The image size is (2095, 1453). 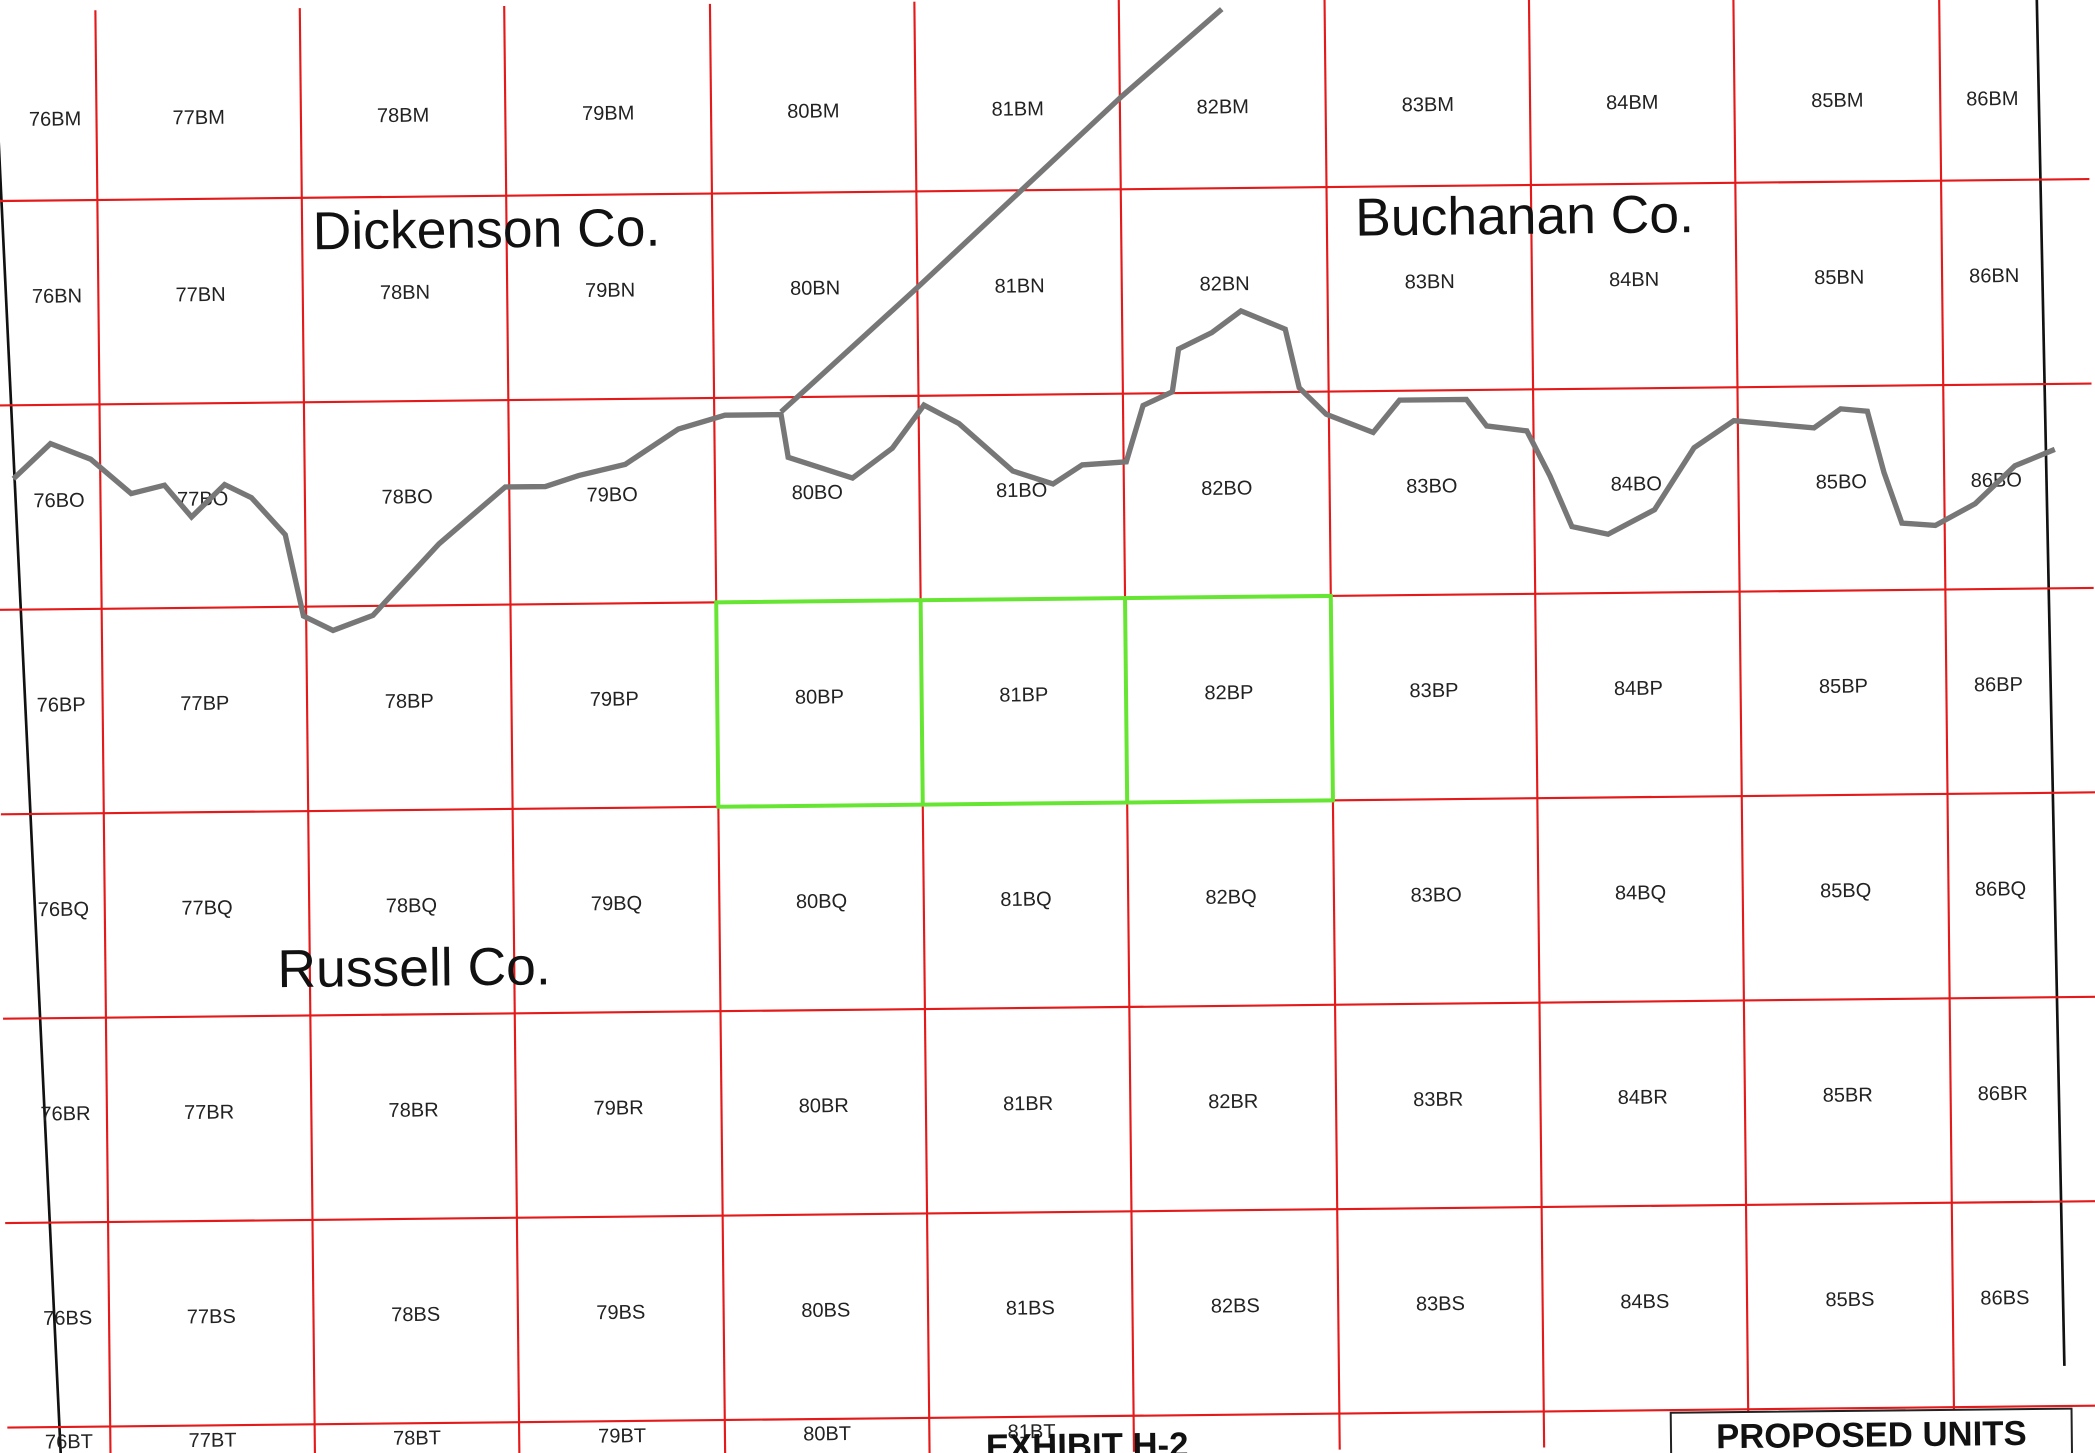 I want to click on cell-label: 81BS, so click(x=1030, y=1308).